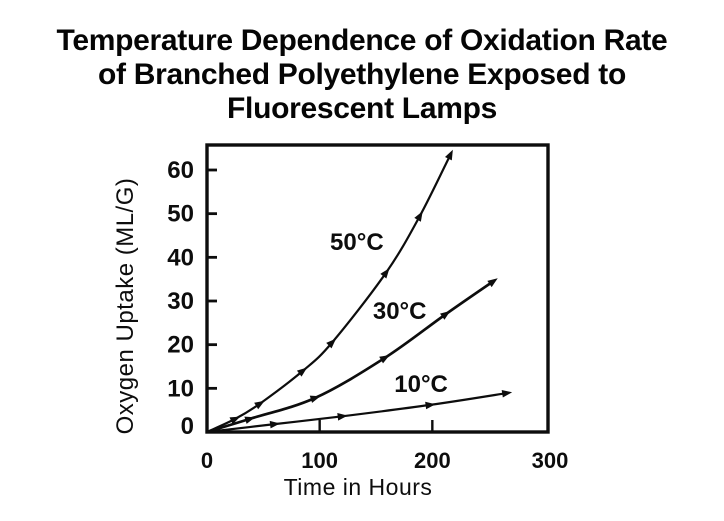  I want to click on series-label-1: 50°C, so click(357, 242).